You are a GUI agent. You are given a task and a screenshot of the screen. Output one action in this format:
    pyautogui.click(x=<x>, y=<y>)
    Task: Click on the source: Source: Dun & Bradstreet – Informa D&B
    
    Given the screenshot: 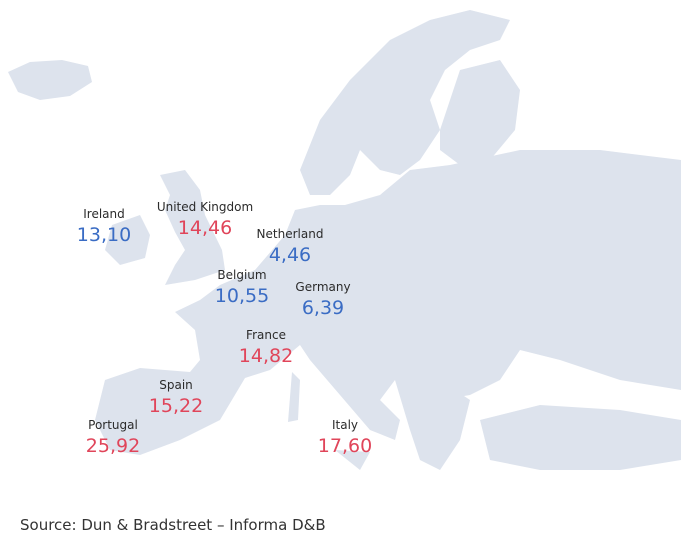 What is the action you would take?
    pyautogui.click(x=173, y=525)
    